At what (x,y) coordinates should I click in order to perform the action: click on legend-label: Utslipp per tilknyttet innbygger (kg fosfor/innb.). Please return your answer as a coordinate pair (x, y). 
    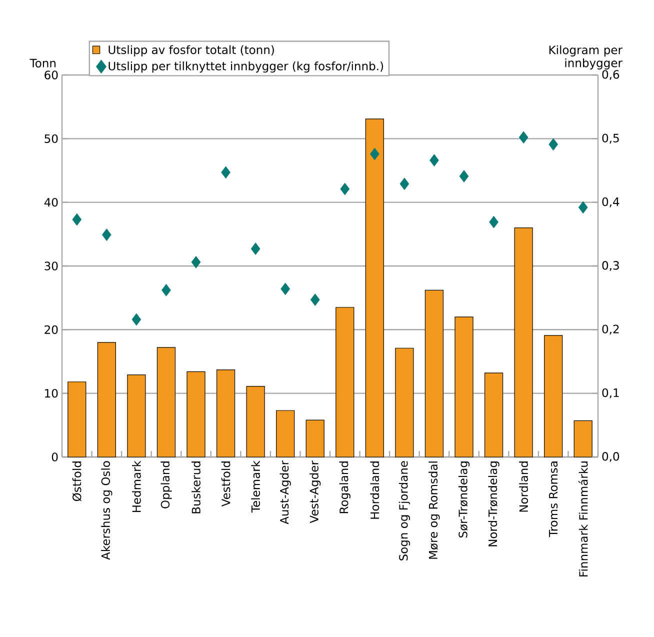
    Looking at the image, I should click on (246, 67).